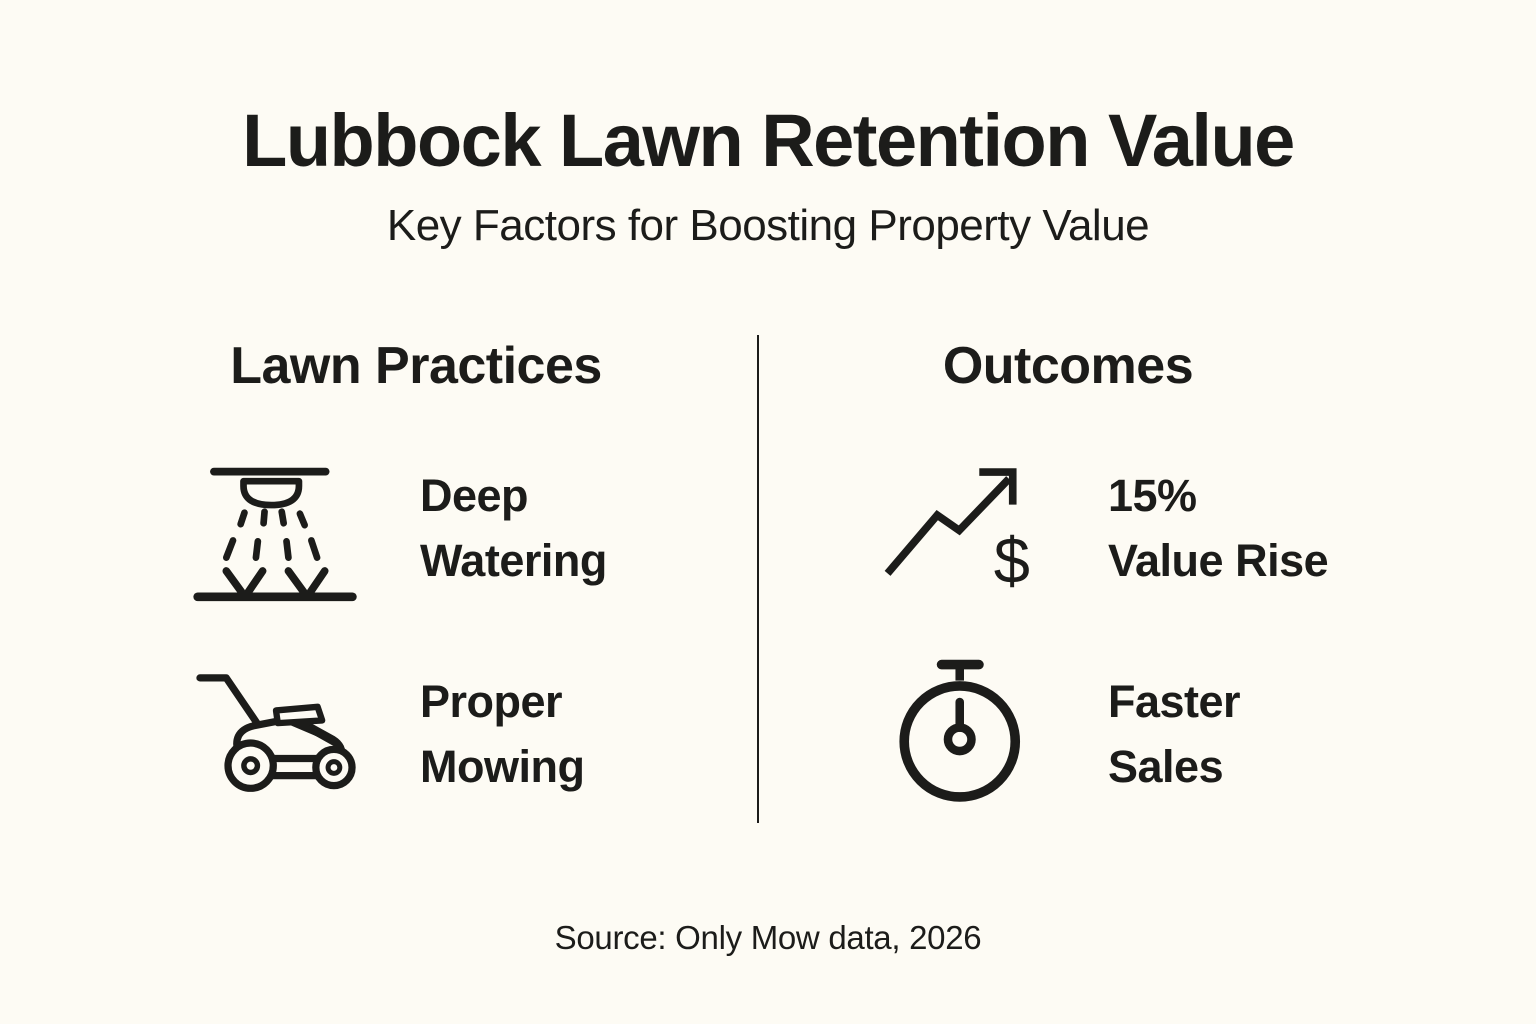 This screenshot has height=1024, width=1536. What do you see at coordinates (474, 495) in the screenshot?
I see `item-label-line: Deep` at bounding box center [474, 495].